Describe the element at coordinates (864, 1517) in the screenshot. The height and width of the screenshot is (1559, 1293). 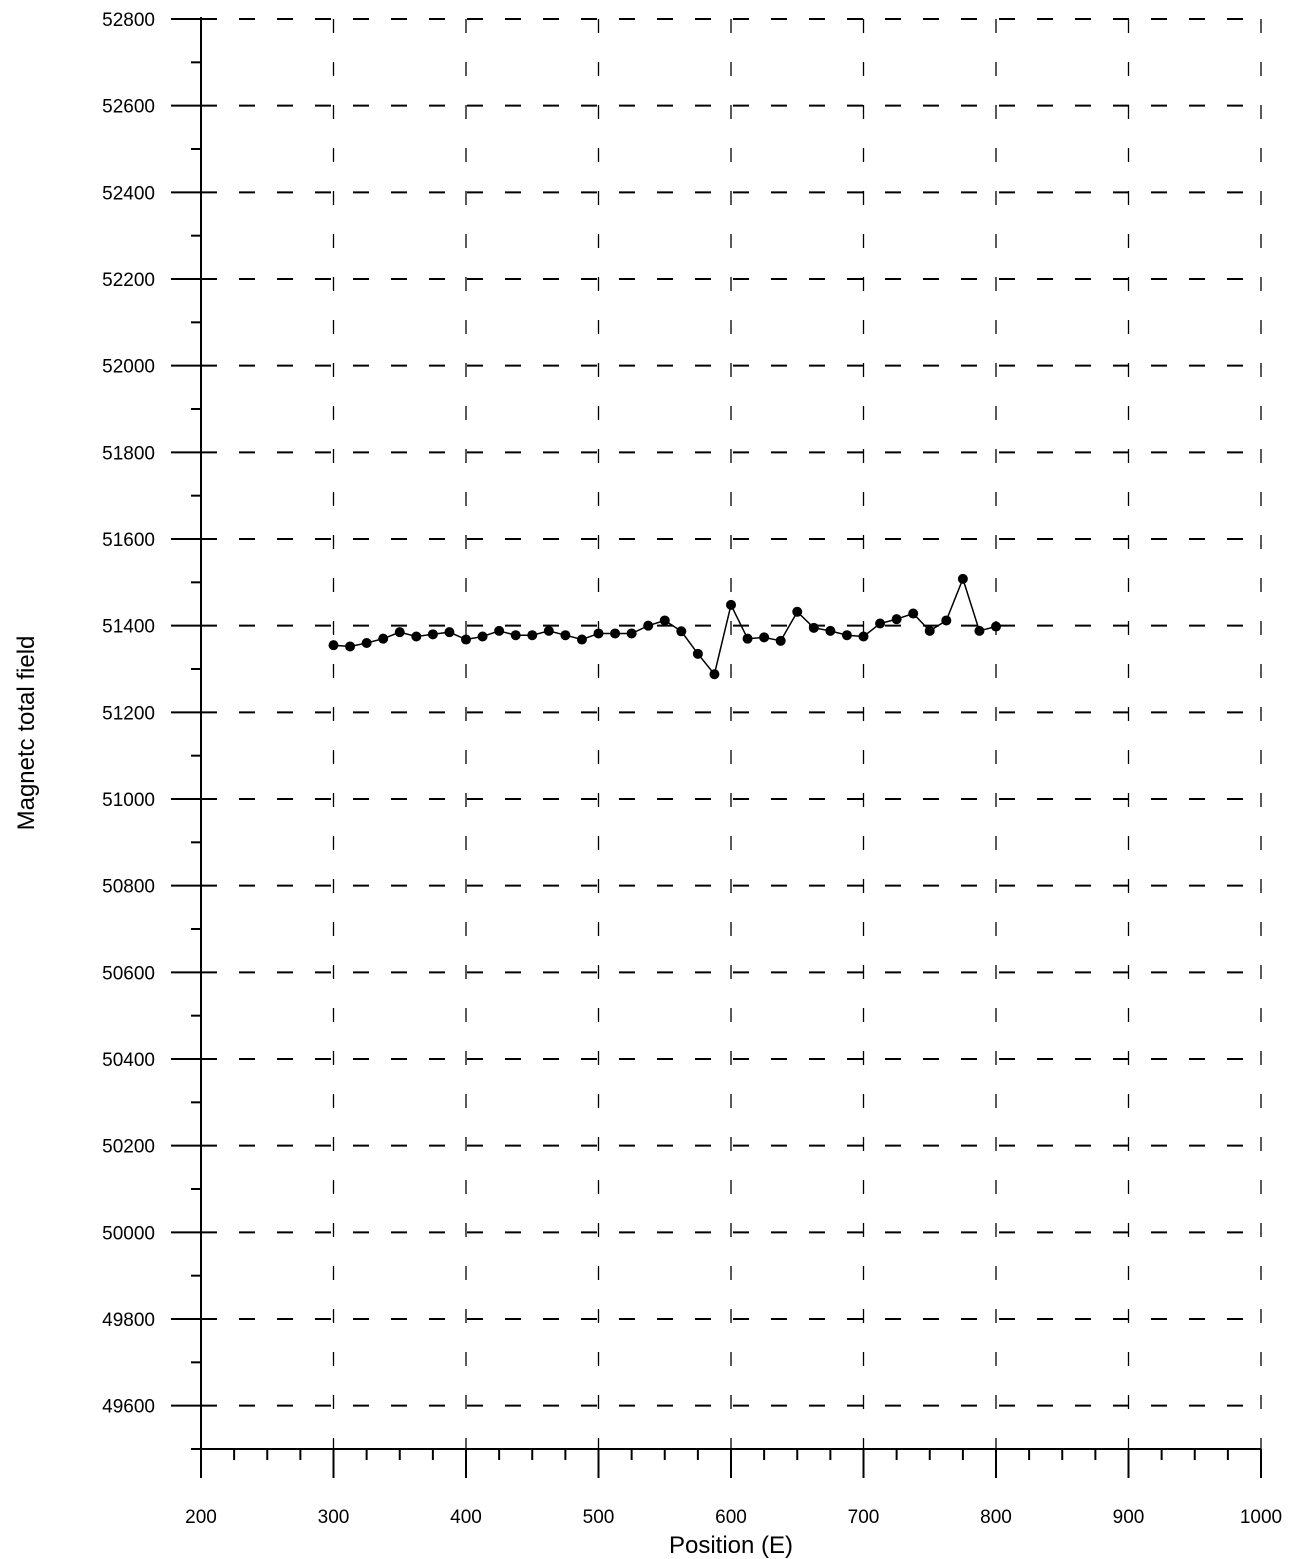
I see `x-tick-label: 700` at that location.